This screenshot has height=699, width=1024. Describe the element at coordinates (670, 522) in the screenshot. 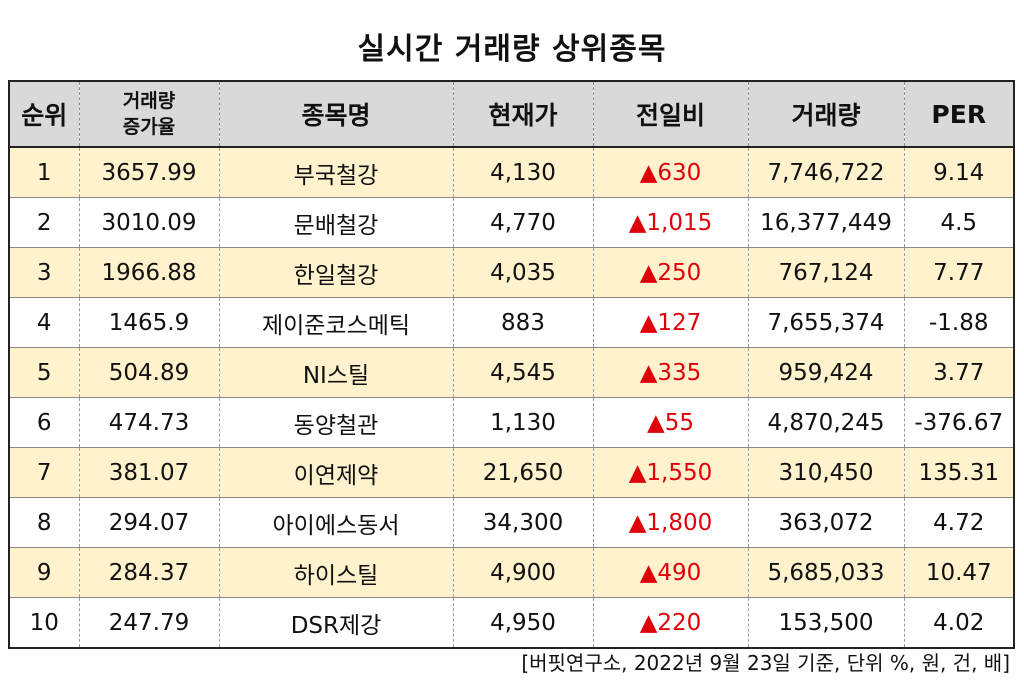

I see `cell-change: ▲1,800` at that location.